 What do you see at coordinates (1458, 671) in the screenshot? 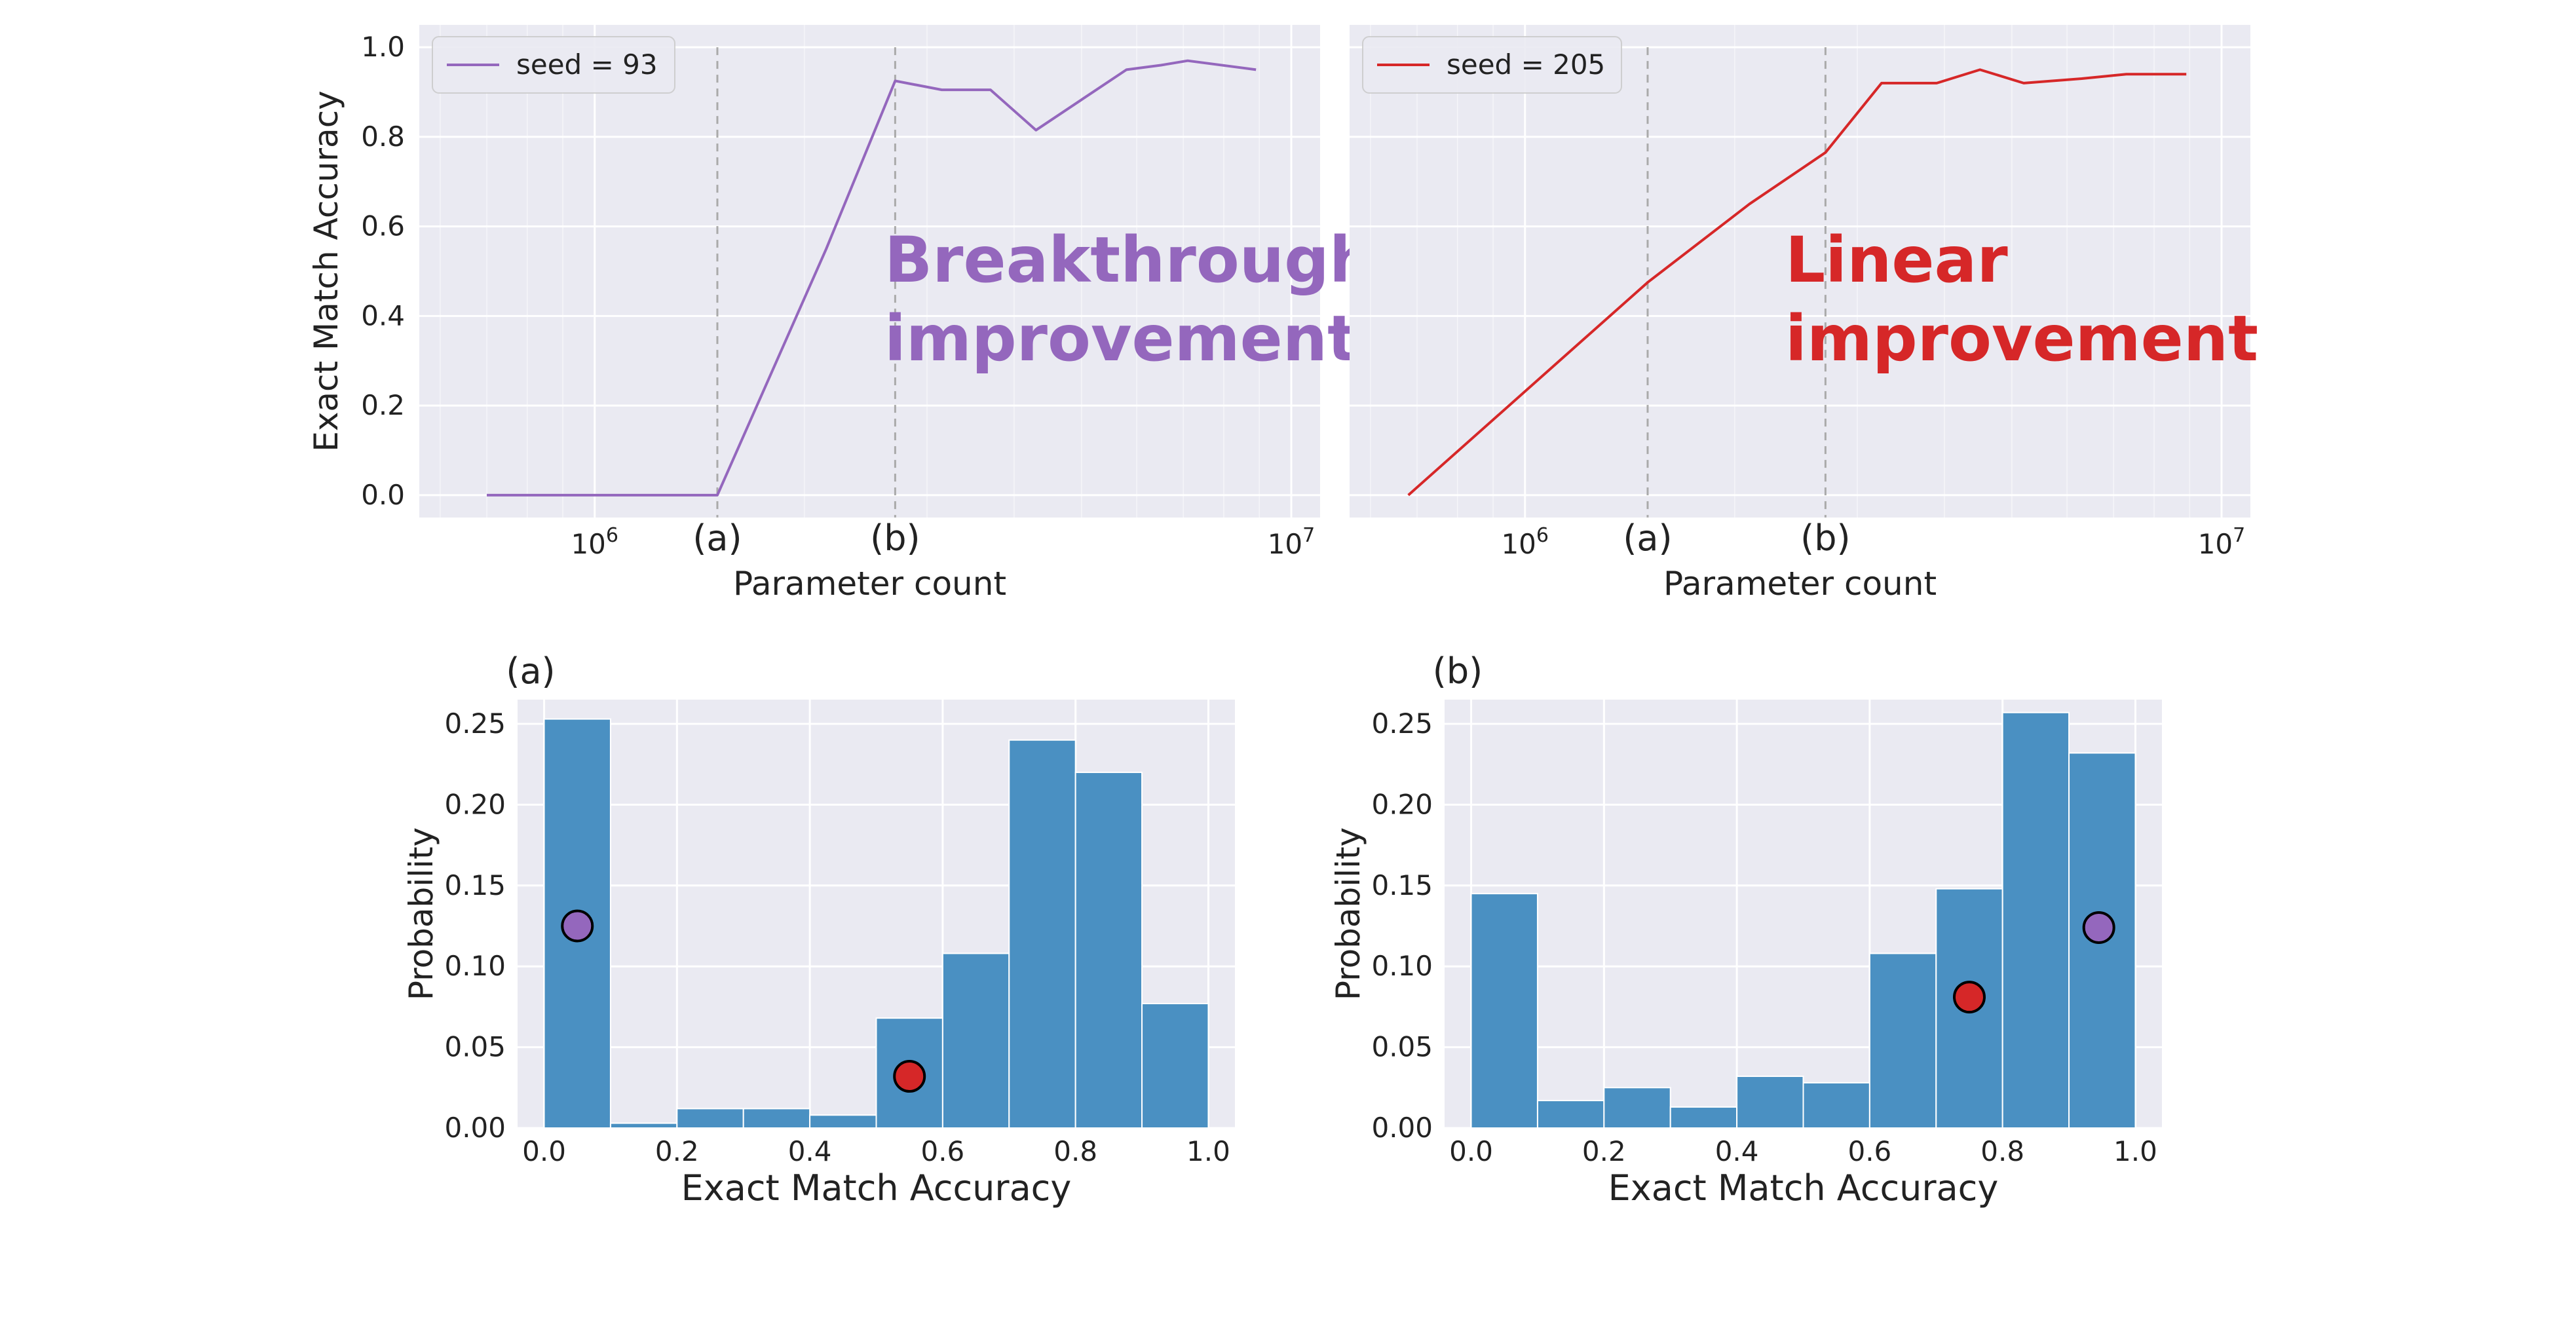
I see `panel-title: (b)` at bounding box center [1458, 671].